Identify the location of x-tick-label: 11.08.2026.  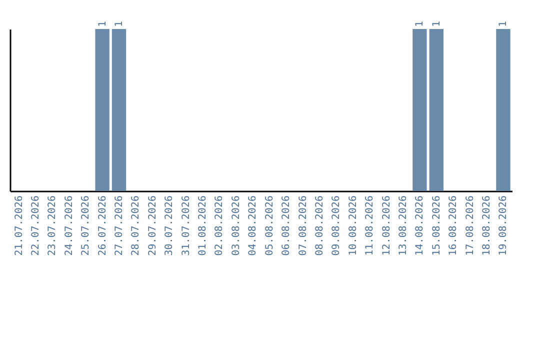
(370, 226).